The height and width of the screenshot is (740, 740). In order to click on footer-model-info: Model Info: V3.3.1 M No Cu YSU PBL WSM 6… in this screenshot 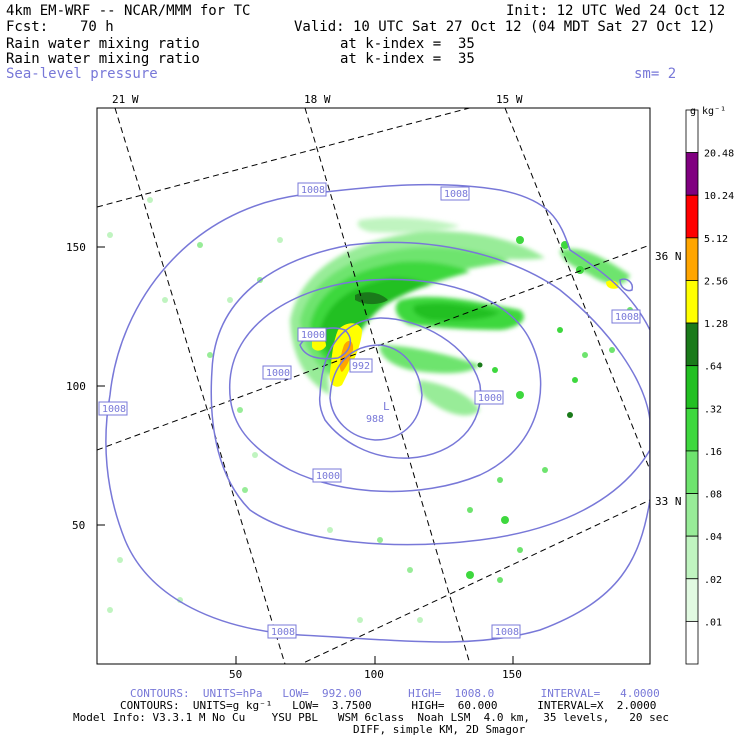, I will do `click(371, 717)`.